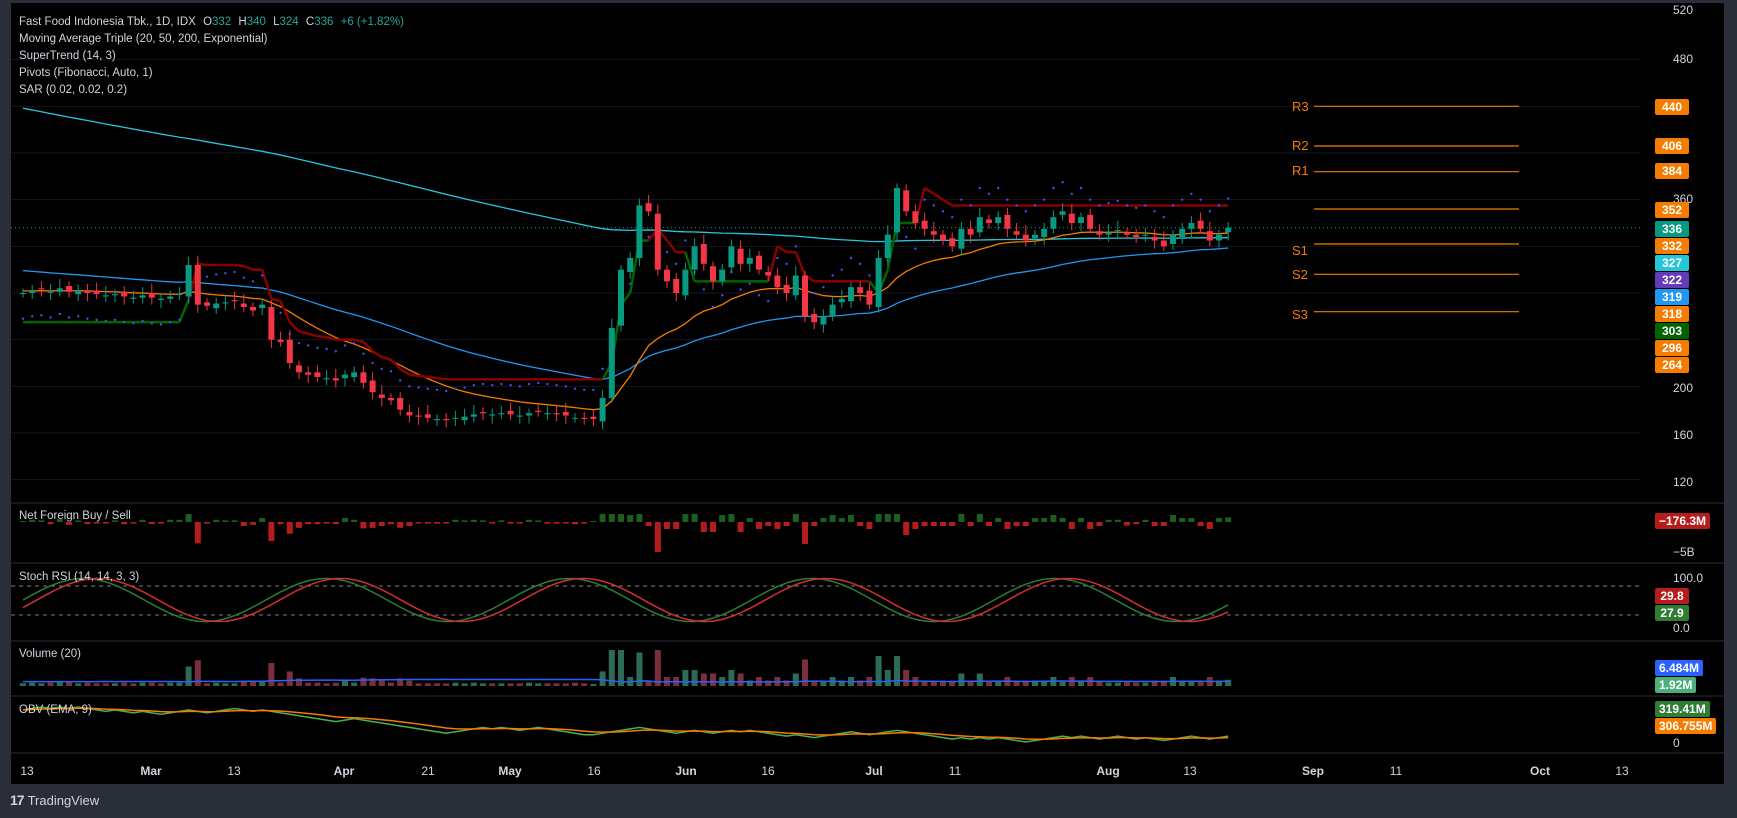 The width and height of the screenshot is (1737, 818). Describe the element at coordinates (55, 710) in the screenshot. I see `pane-title-obv: OBV (EMA, 9)` at that location.